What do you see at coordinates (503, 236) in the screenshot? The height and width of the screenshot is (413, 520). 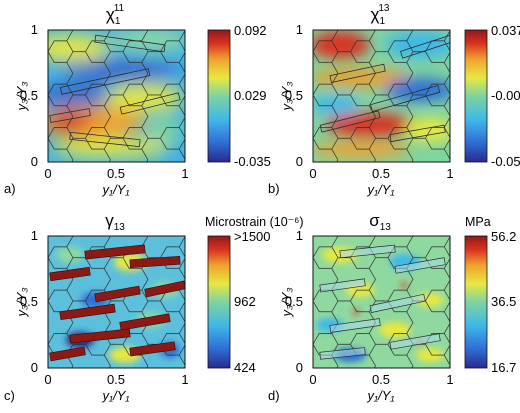 I see `panel-d-colorbar-max: 56.2` at bounding box center [503, 236].